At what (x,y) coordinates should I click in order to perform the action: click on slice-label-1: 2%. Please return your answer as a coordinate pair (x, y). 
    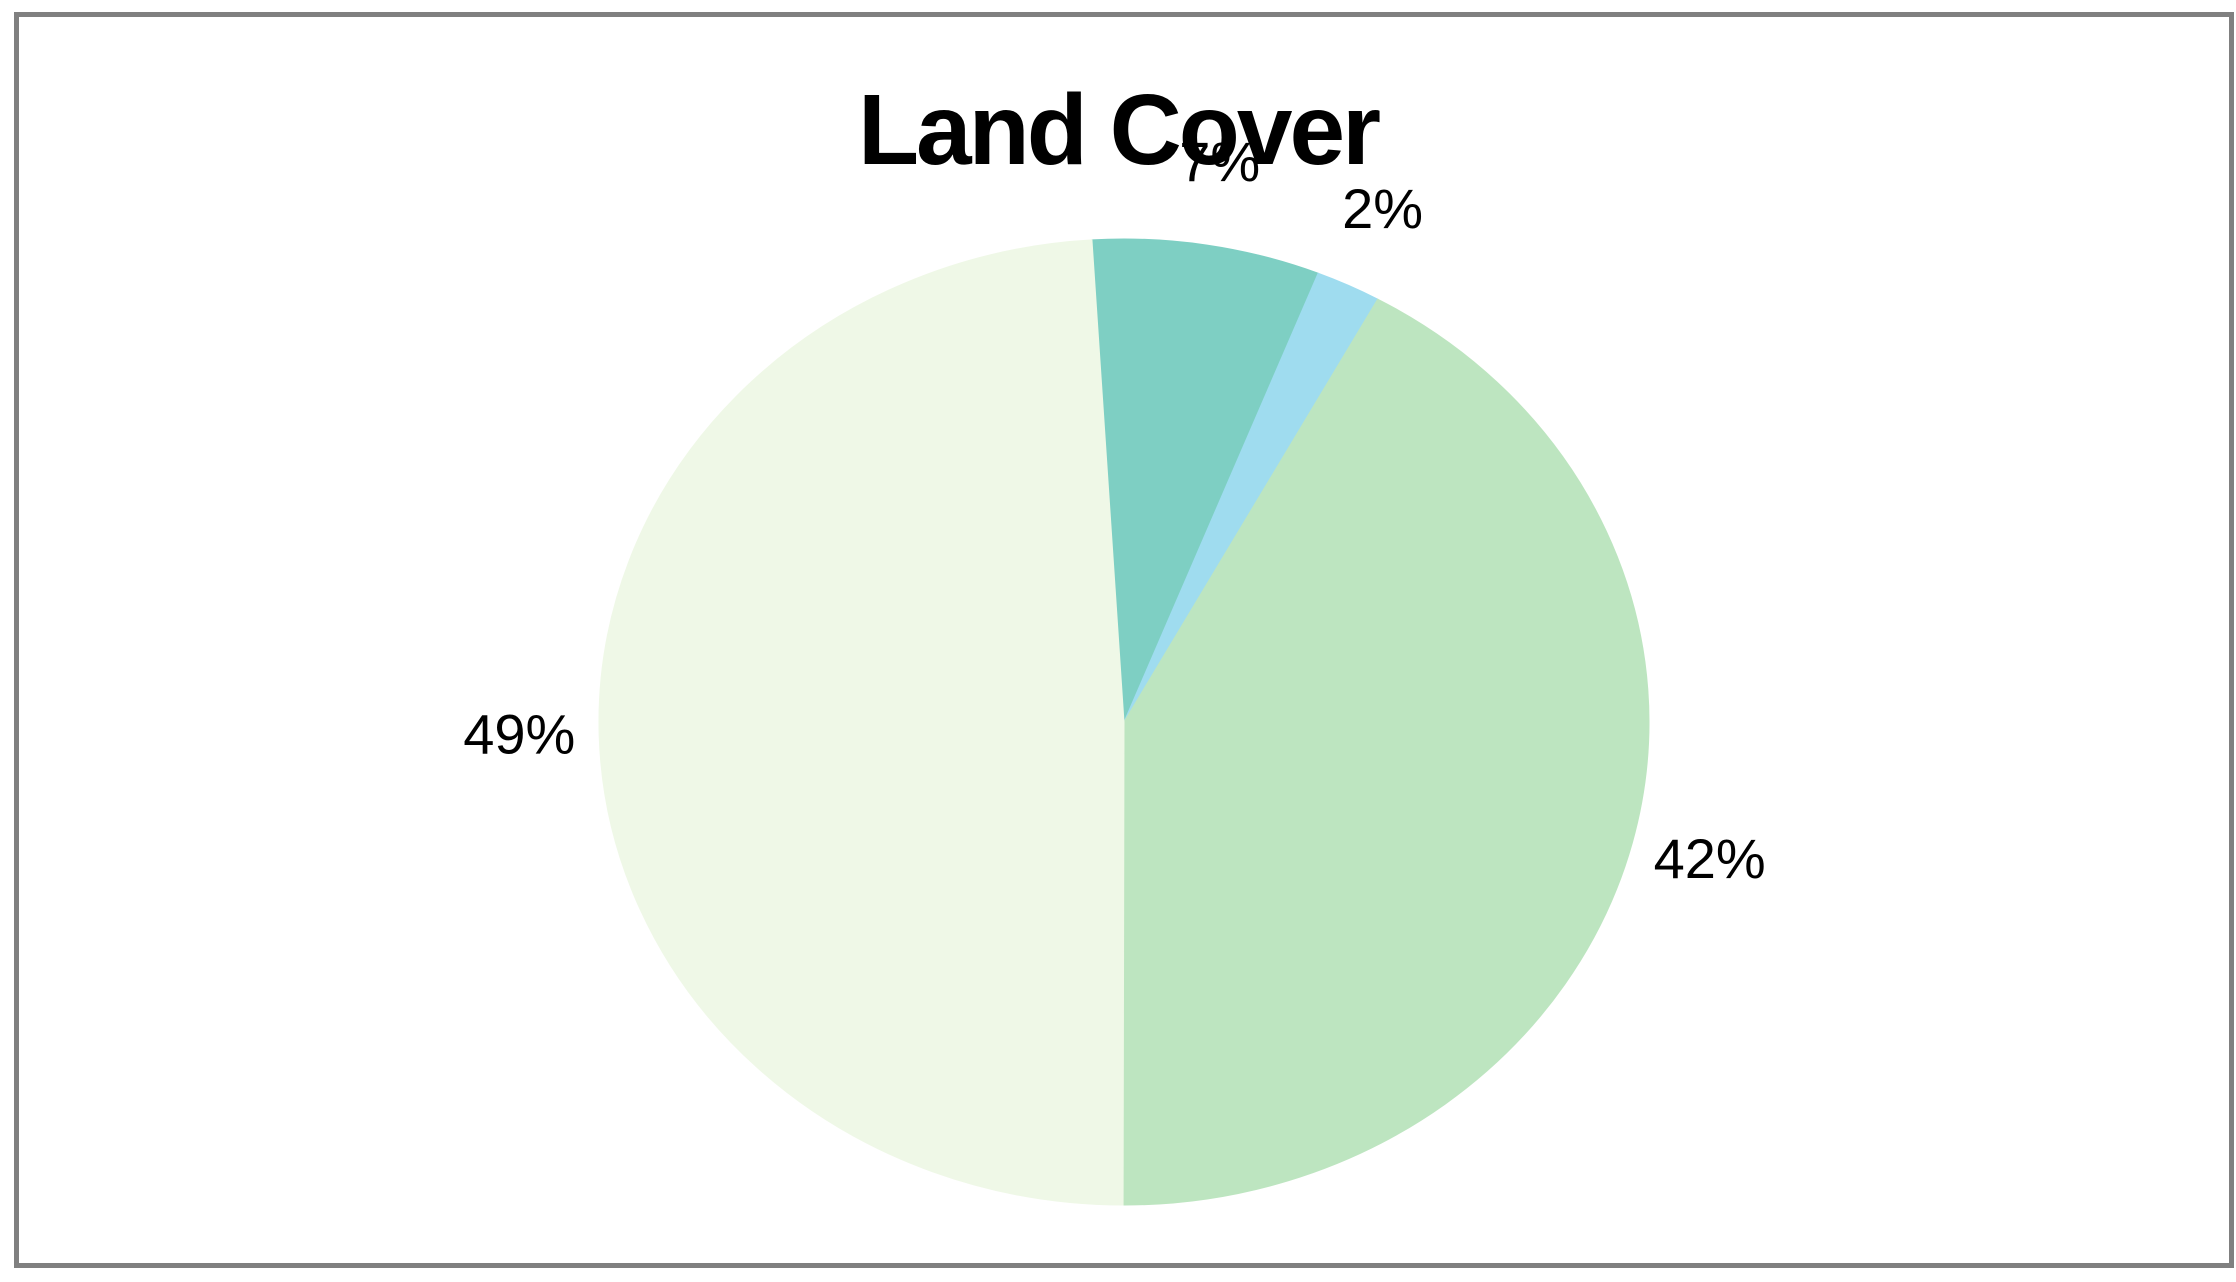
    Looking at the image, I should click on (1382, 208).